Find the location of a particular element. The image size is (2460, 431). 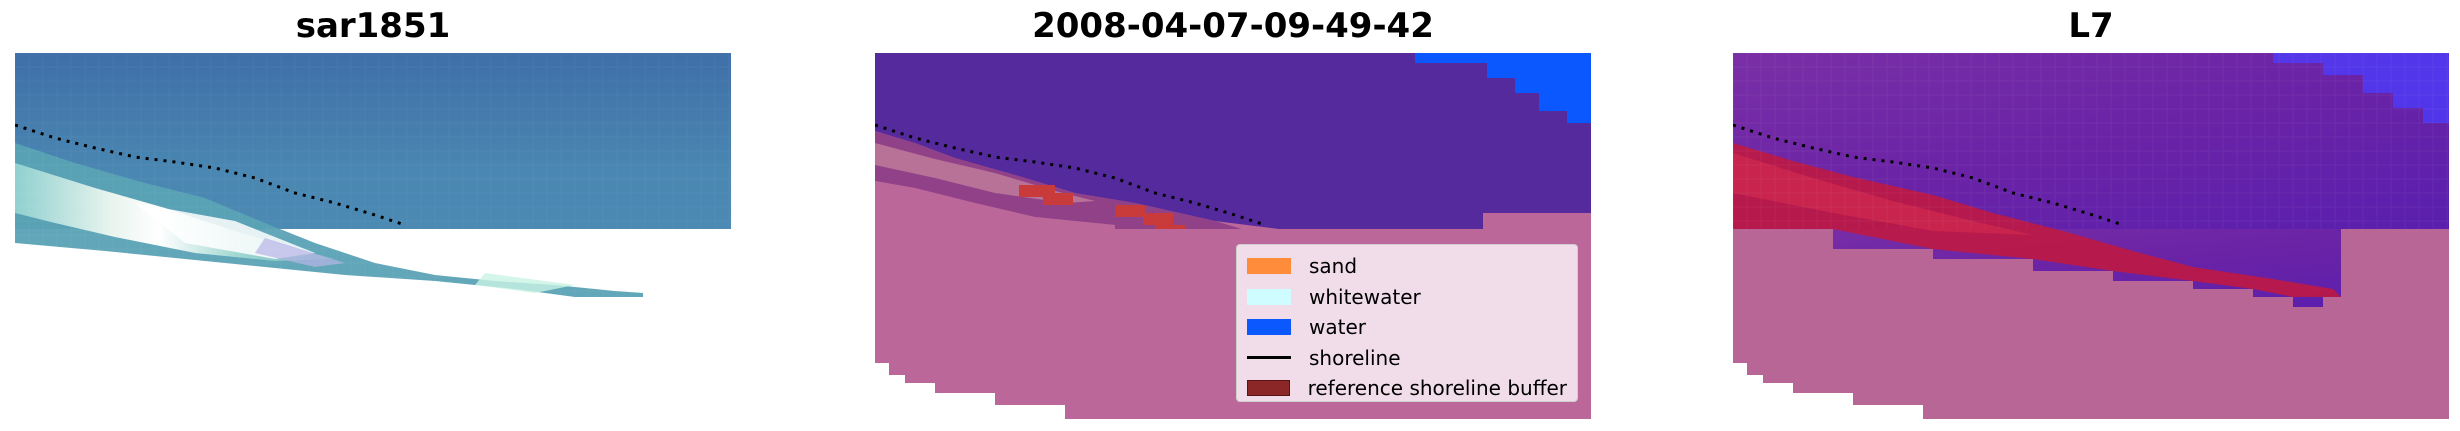

legend-label: whitewater is located at coordinates (1365, 296).